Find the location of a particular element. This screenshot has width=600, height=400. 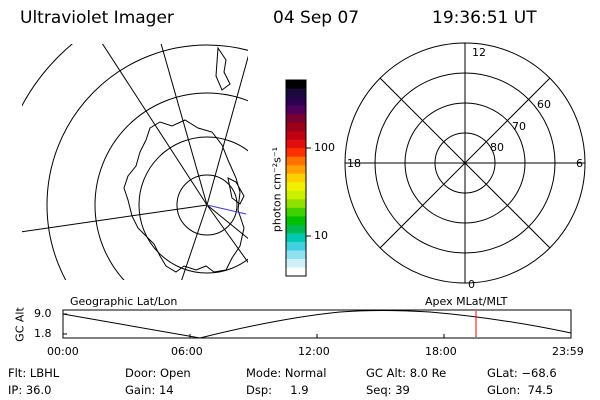

timeline-left-title: Geographic Lat/Lon is located at coordinates (124, 301).